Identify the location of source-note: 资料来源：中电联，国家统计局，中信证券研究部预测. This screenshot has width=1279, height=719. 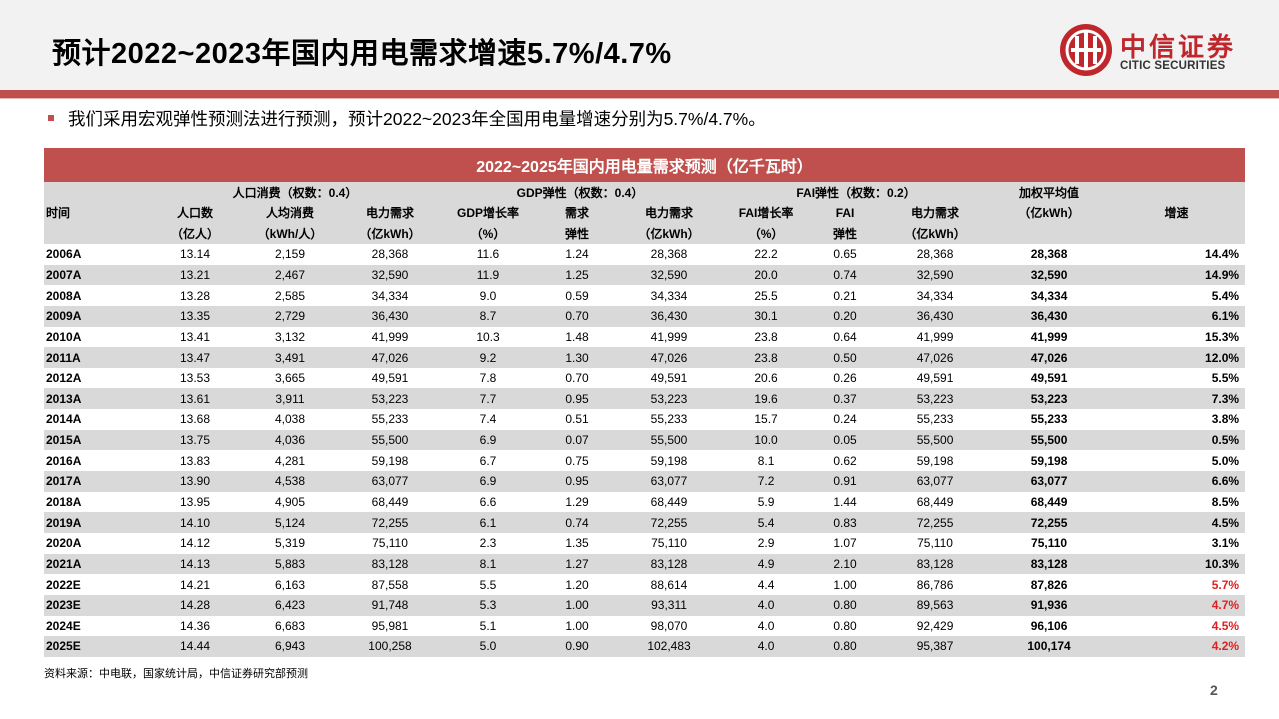
(176, 674).